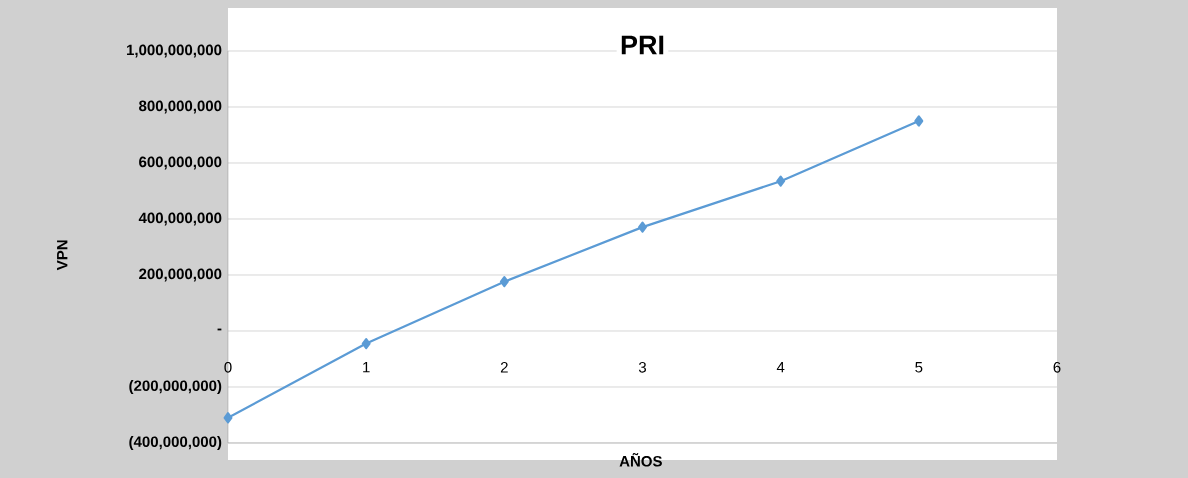 This screenshot has height=478, width=1188. Describe the element at coordinates (228, 367) in the screenshot. I see `x-tick-label: 0` at that location.